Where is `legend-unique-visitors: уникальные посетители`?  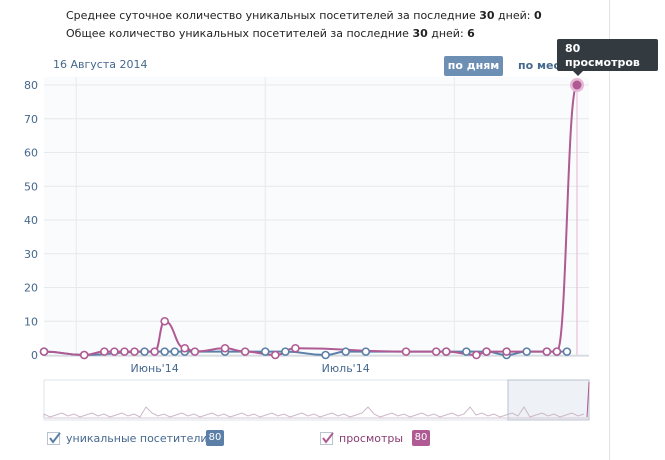
legend-unique-visitors: уникальные посетители is located at coordinates (127, 438).